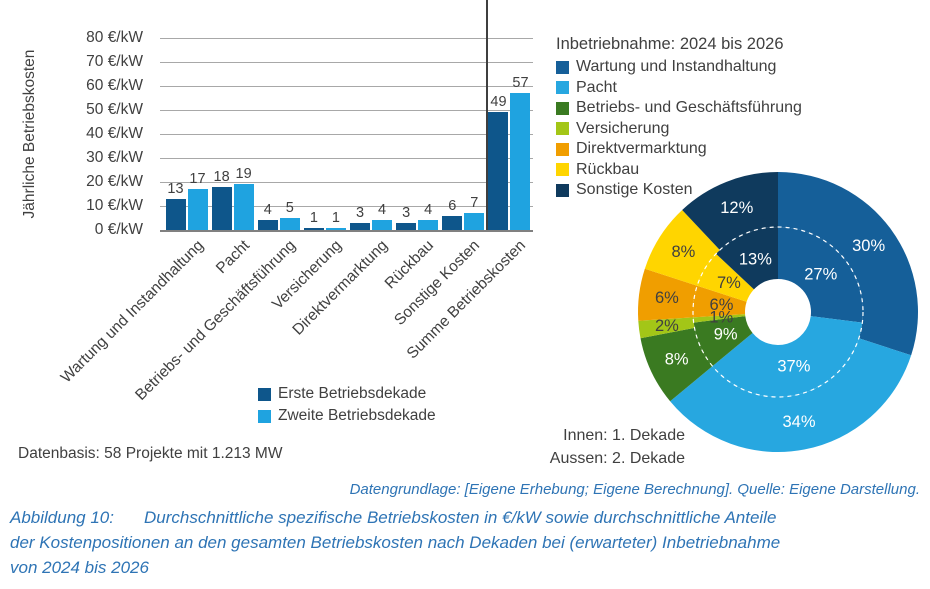 The width and height of the screenshot is (930, 589). I want to click on donut-percent-label: 1%, so click(721, 317).